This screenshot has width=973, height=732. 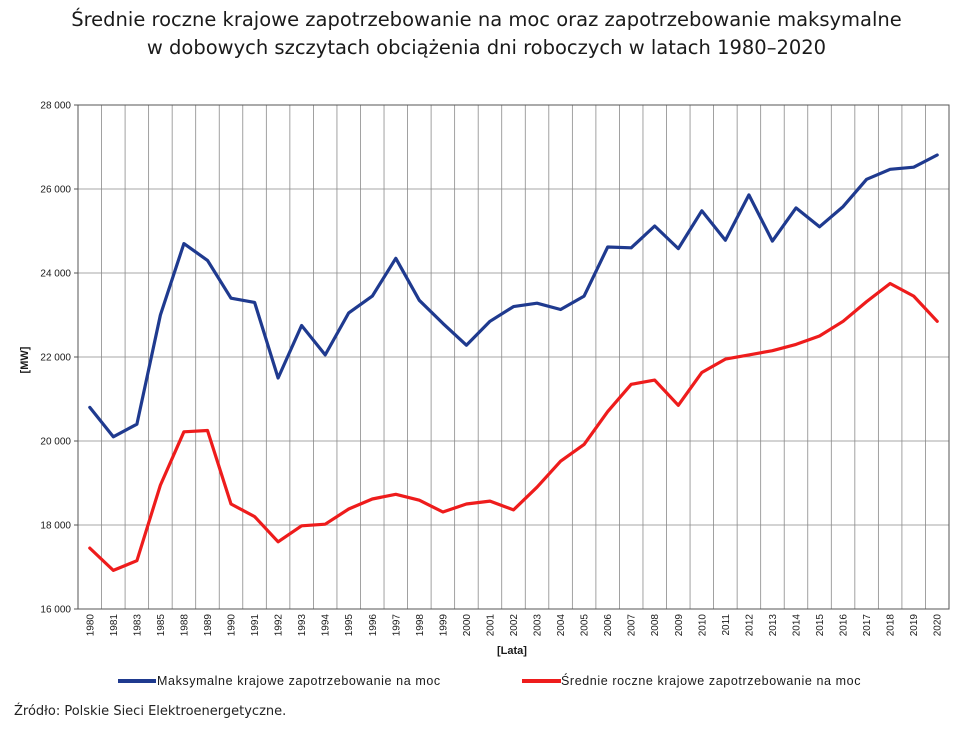 What do you see at coordinates (726, 625) in the screenshot?
I see `x-tick-label: 2011` at bounding box center [726, 625].